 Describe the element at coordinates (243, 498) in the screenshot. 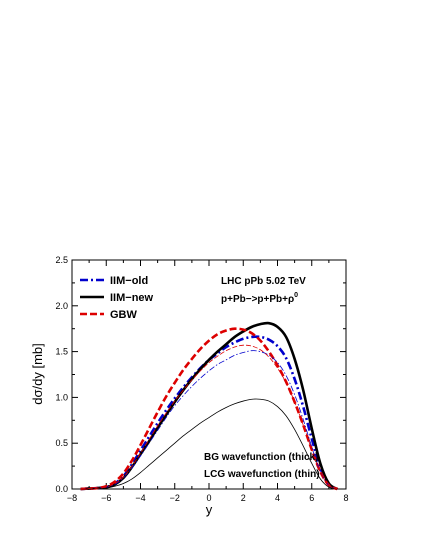

I see `x-tick-label: 2` at that location.